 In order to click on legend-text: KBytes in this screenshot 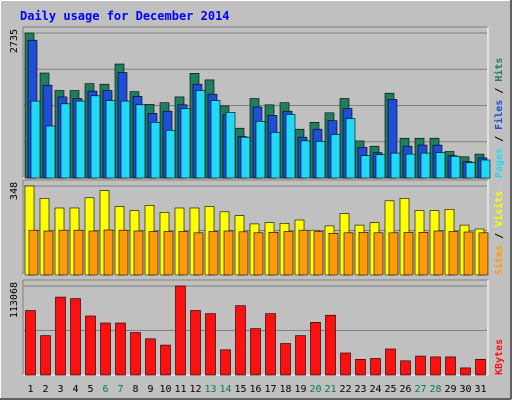, I will do `click(499, 357)`.